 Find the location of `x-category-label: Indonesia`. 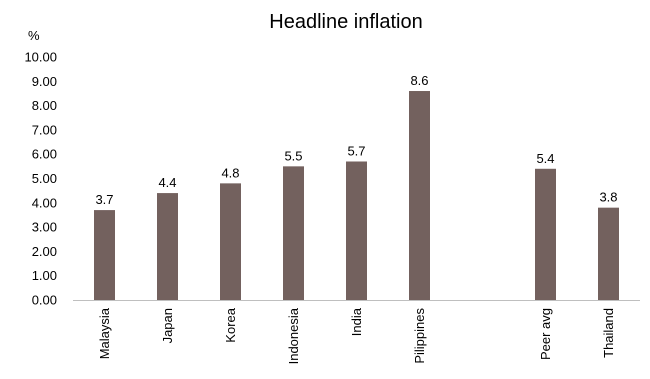

x-category-label: Indonesia is located at coordinates (293, 335).